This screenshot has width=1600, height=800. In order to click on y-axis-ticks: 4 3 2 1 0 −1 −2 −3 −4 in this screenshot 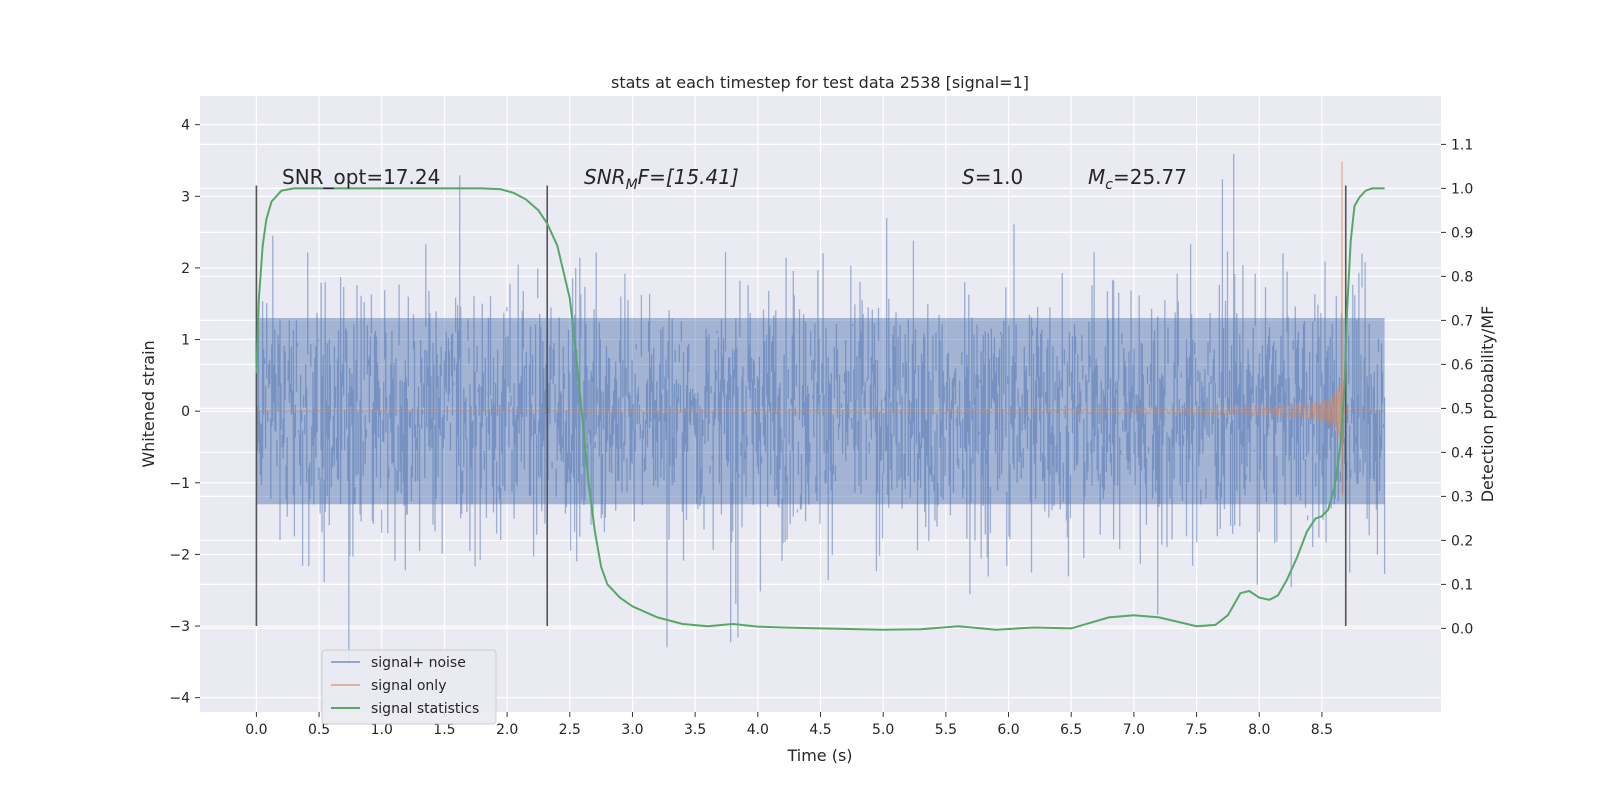, I will do `click(184, 412)`.